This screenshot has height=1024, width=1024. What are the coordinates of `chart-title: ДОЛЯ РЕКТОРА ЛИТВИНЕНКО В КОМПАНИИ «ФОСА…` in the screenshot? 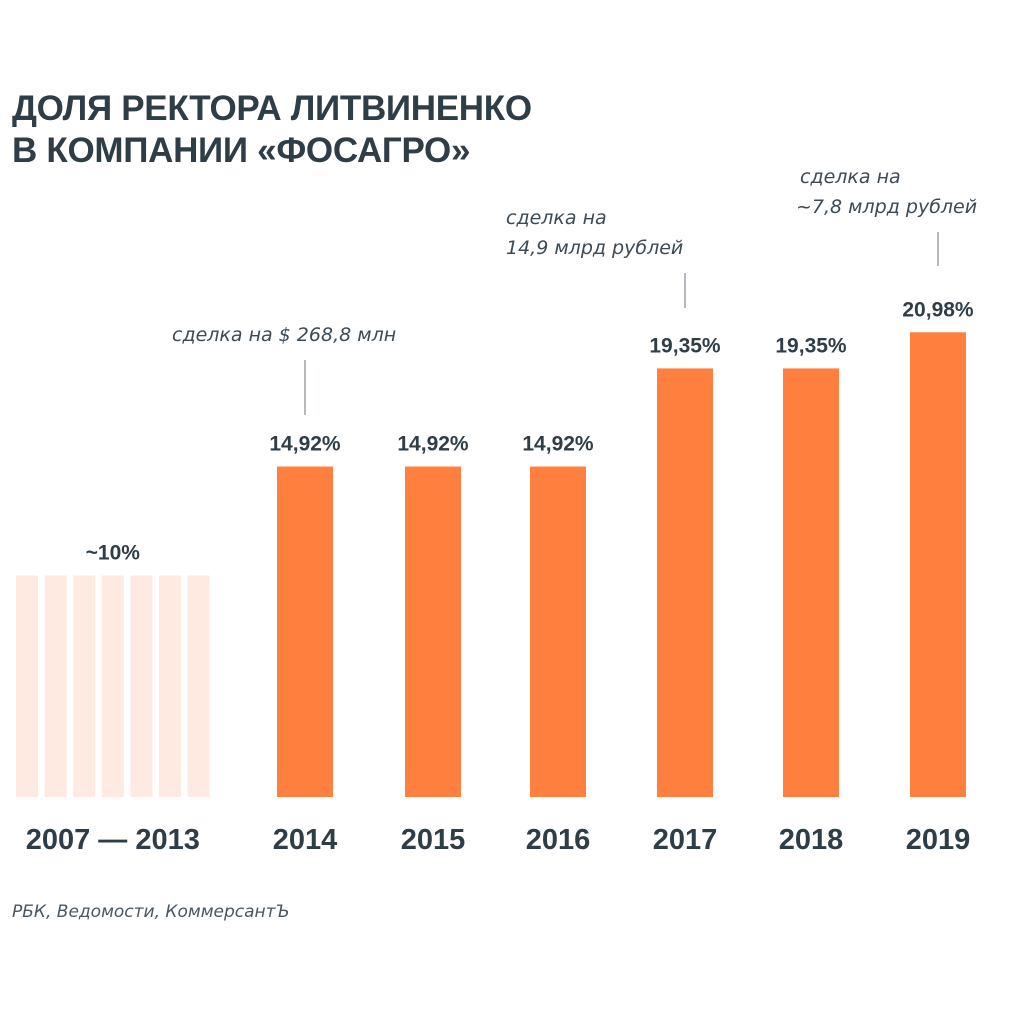 It's located at (272, 130).